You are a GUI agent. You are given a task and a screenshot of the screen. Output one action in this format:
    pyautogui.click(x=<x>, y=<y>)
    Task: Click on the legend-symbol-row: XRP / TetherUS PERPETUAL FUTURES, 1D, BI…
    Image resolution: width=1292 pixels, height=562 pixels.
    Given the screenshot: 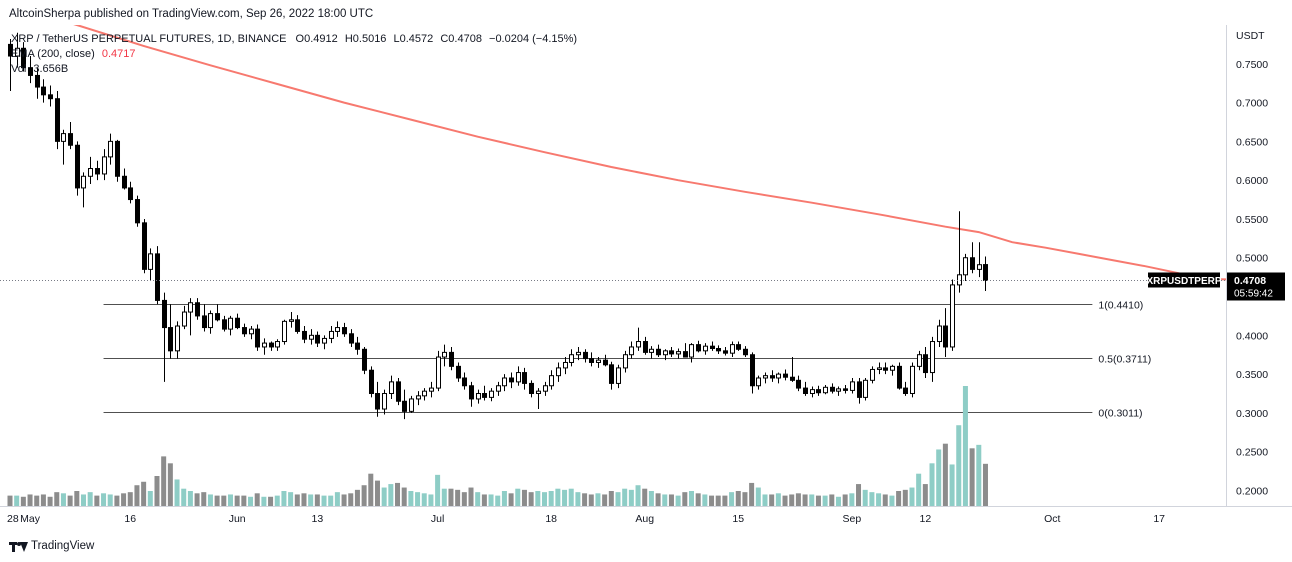 What is the action you would take?
    pyautogui.click(x=294, y=39)
    